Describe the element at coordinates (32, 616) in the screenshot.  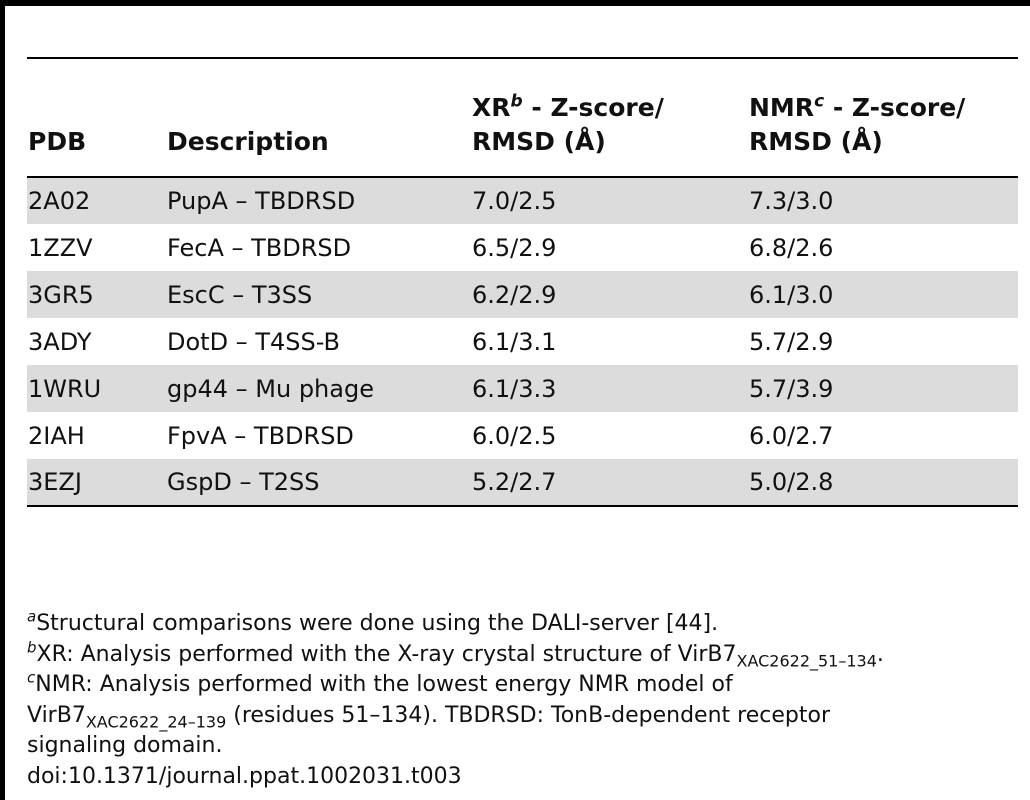
I see `footnote-a-mark: a` at that location.